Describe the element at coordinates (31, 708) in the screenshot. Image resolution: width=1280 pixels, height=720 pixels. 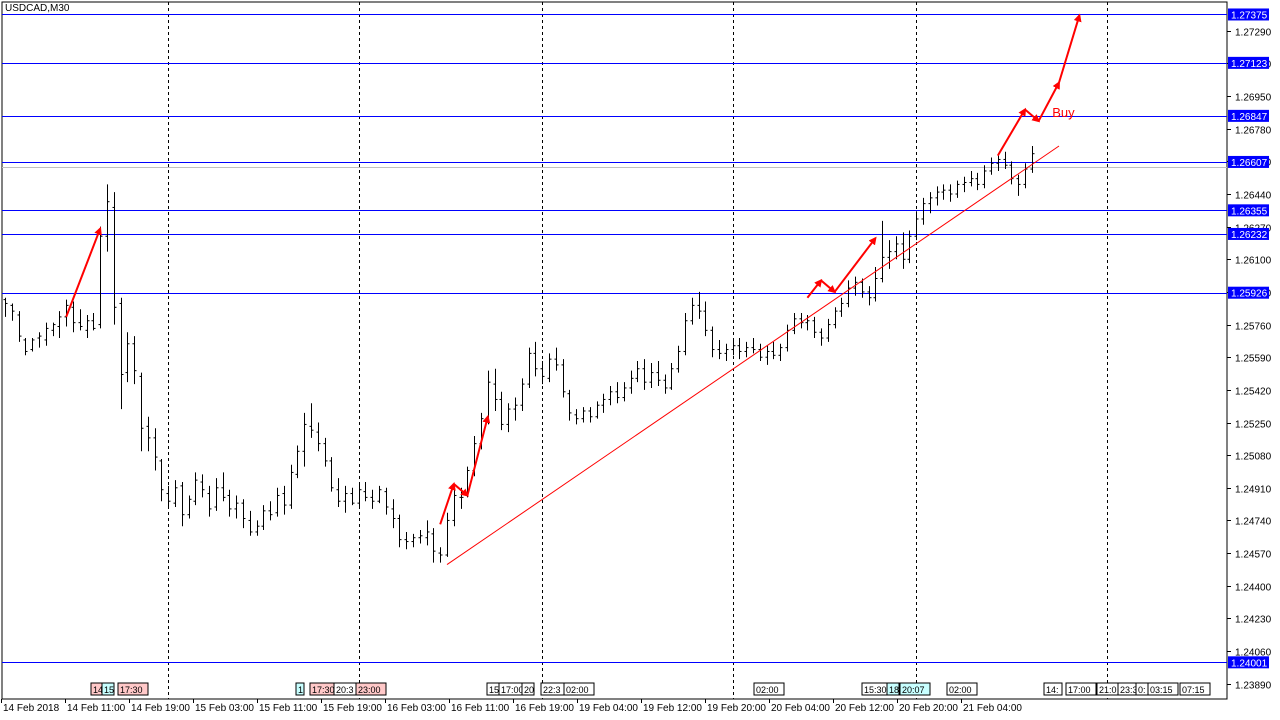
I see `x-tick-label: 14 Feb 2018` at that location.